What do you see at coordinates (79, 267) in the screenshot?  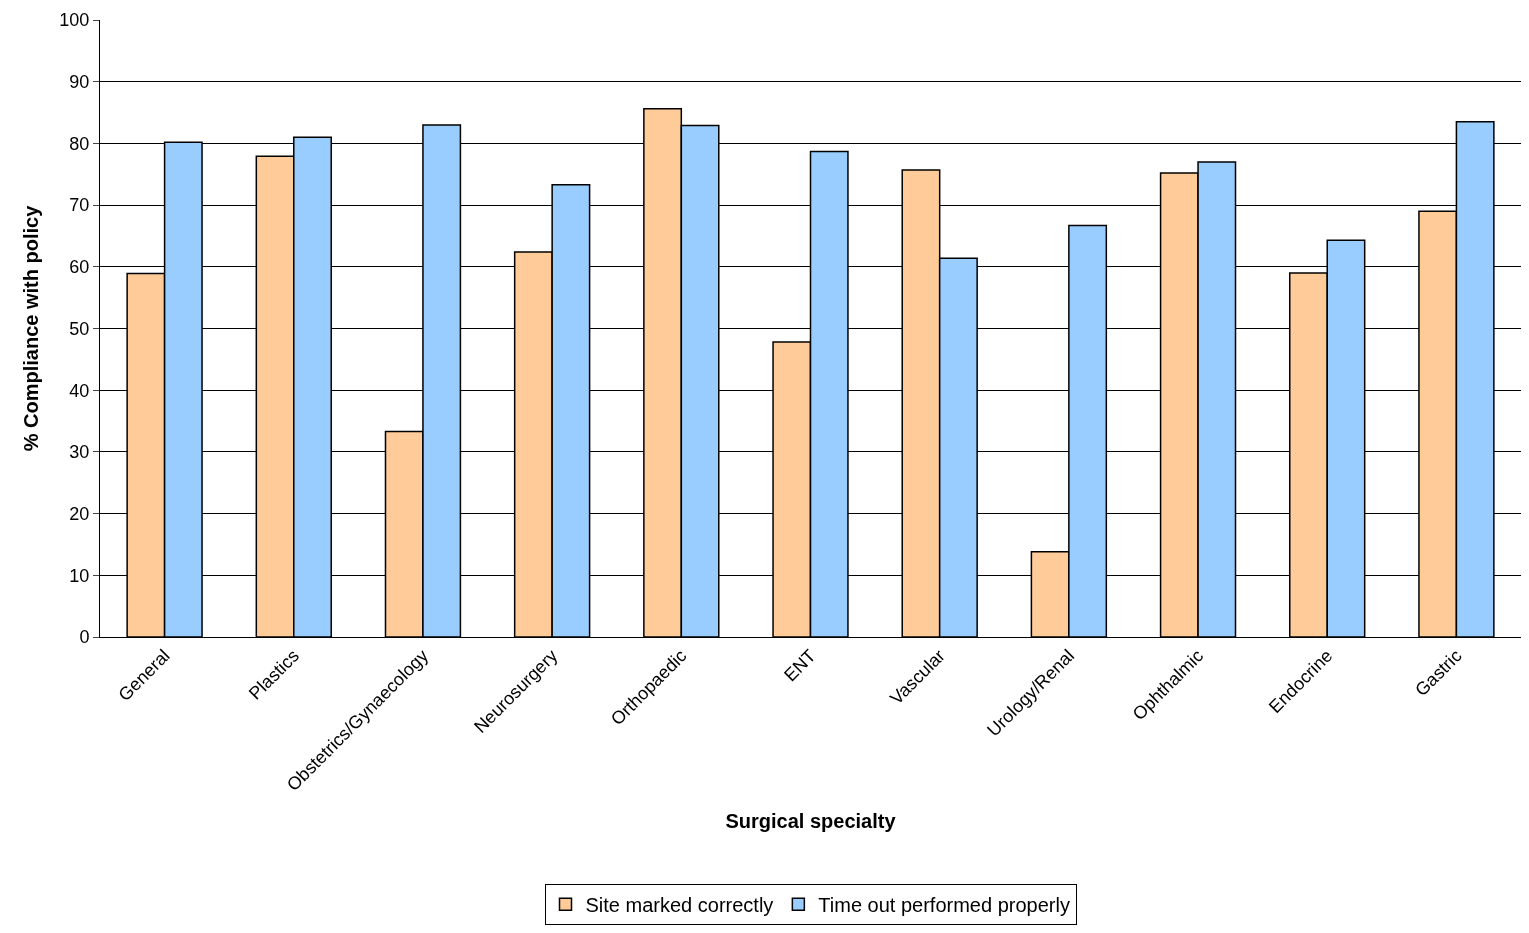 I see `y-tick-label: 60` at bounding box center [79, 267].